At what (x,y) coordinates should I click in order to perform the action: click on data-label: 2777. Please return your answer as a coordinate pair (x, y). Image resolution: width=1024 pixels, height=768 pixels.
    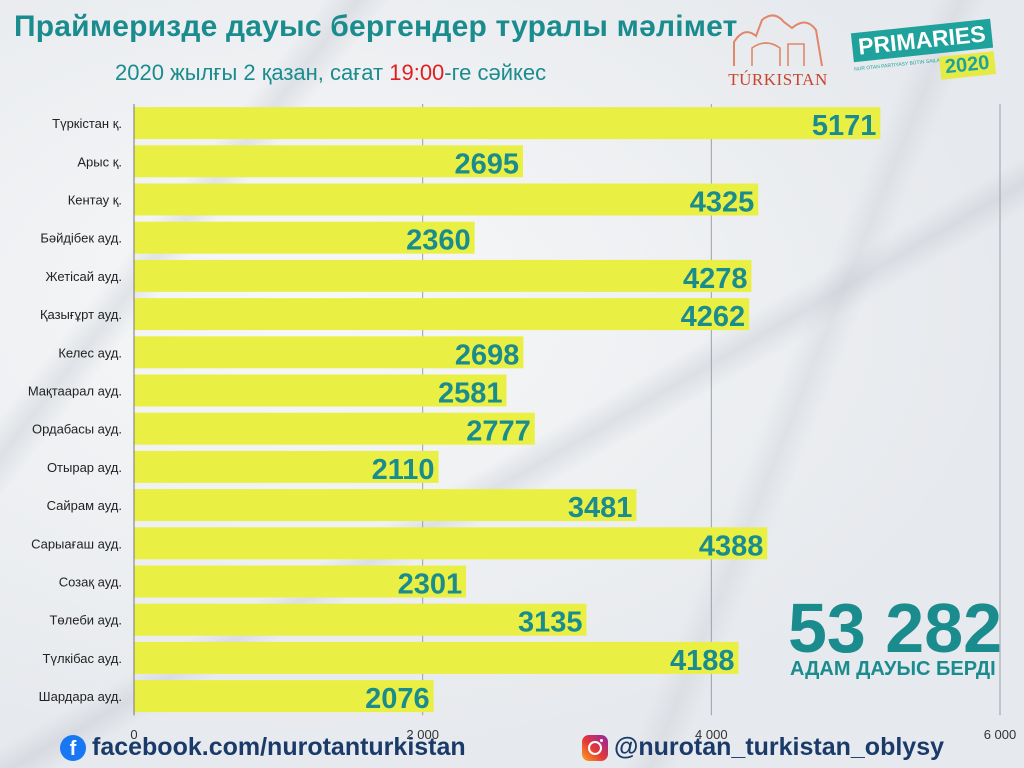
    Looking at the image, I should click on (498, 432).